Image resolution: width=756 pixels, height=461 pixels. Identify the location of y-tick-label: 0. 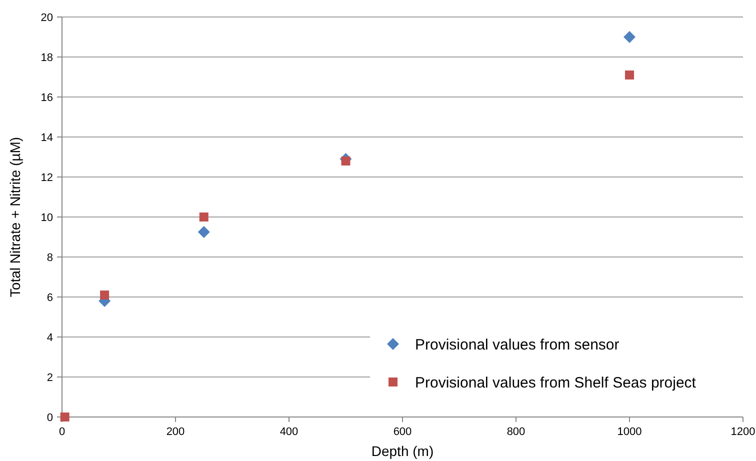
(49, 418).